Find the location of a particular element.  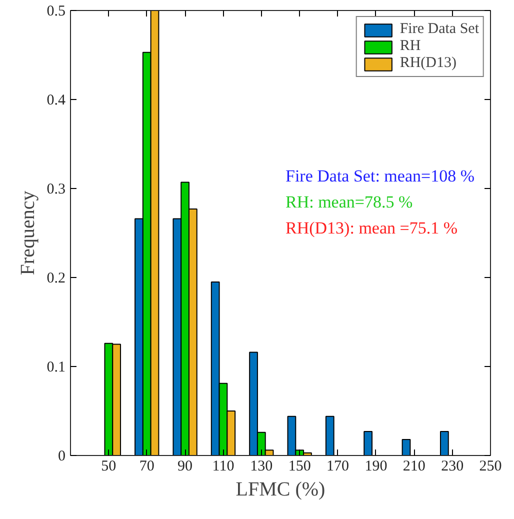

y-tick-label: 0.5 is located at coordinates (56, 12).